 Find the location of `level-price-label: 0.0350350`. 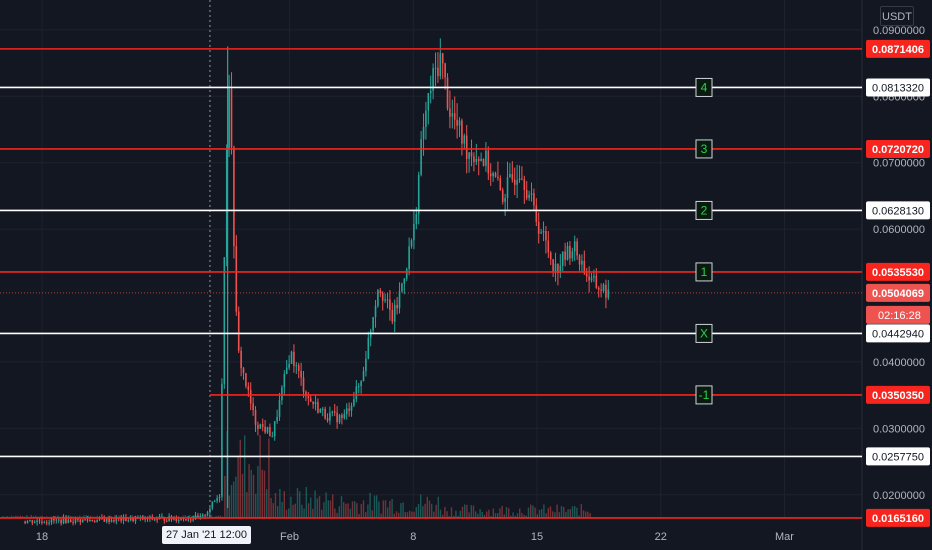

level-price-label: 0.0350350 is located at coordinates (898, 396).